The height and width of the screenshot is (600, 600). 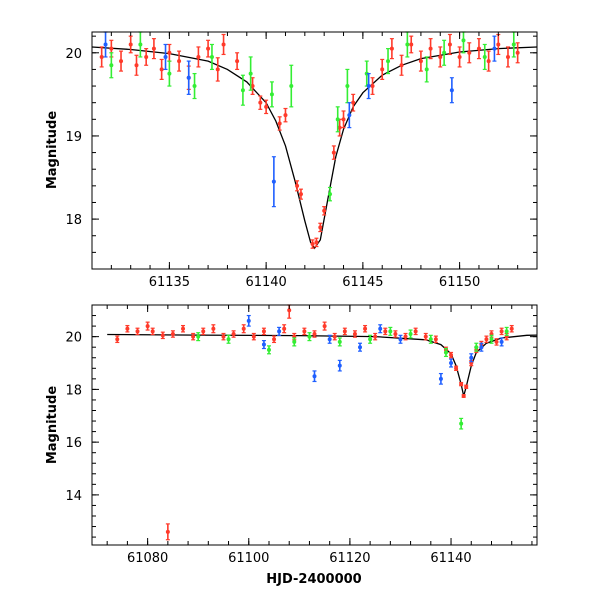 I want to click on x-tick-label: 61100, so click(x=248, y=558).